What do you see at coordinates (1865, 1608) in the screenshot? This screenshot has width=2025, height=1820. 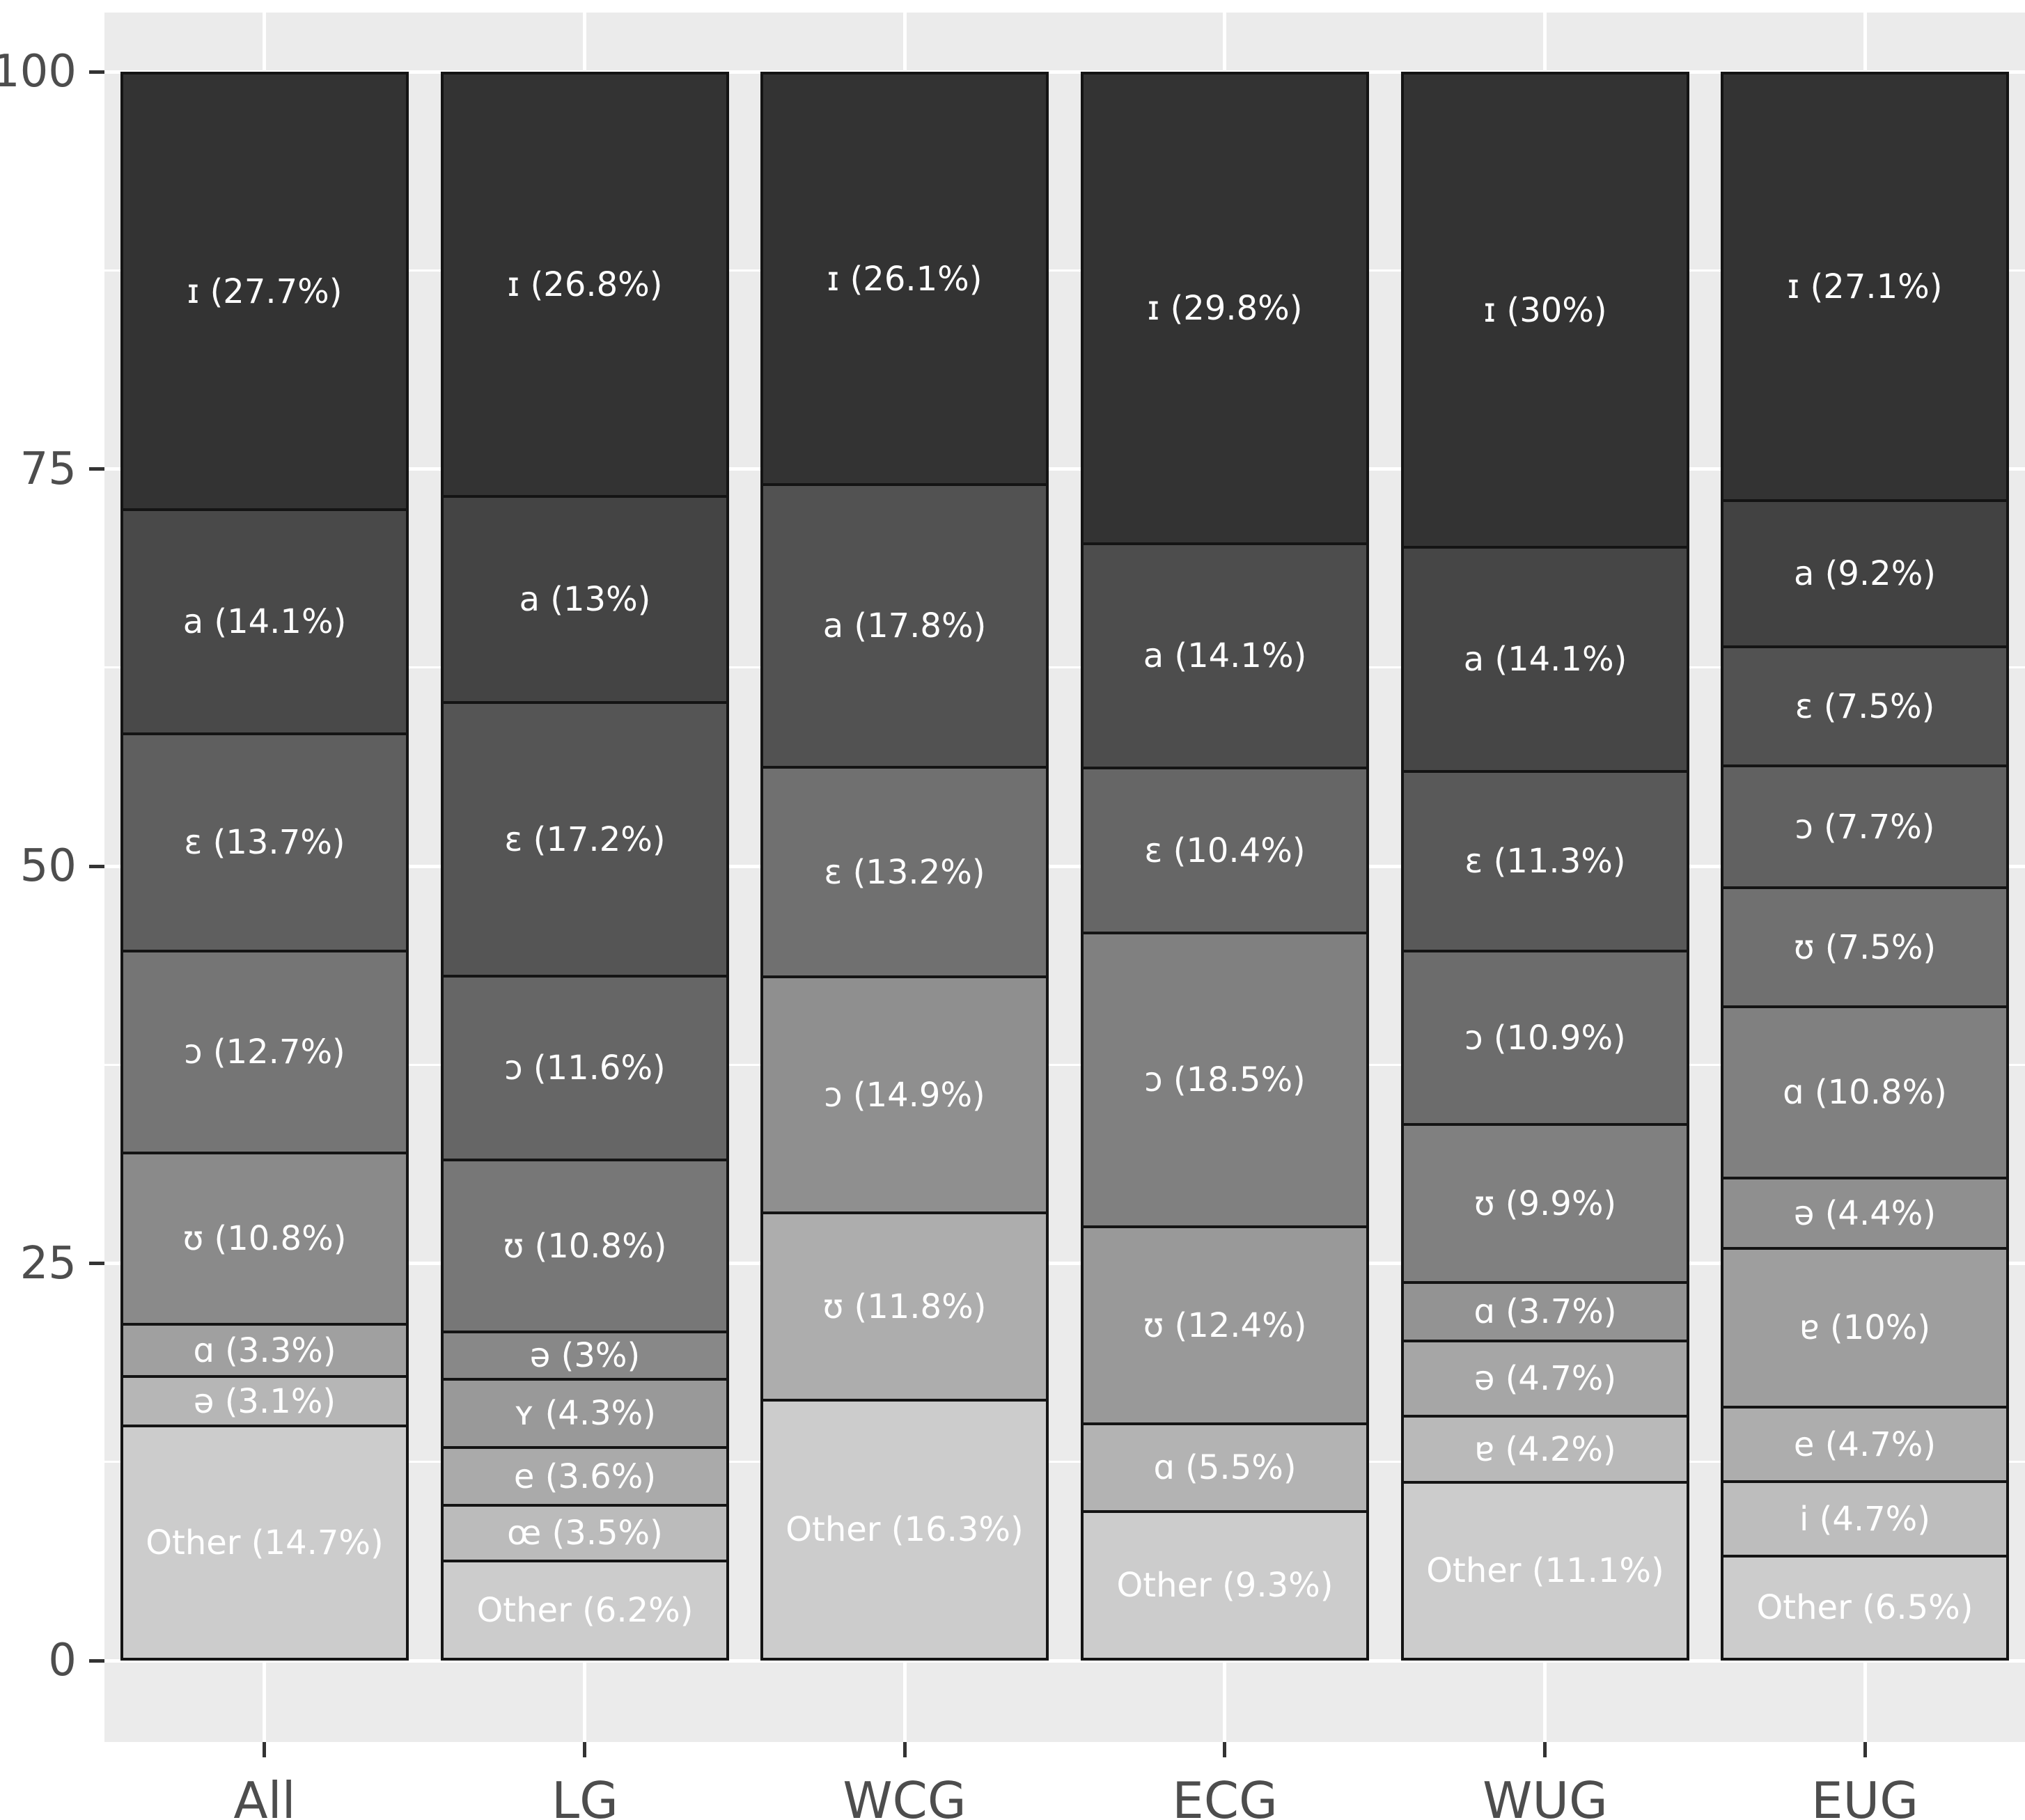 I see `bar-segment-EUG-Other: Other (6.5%)` at bounding box center [1865, 1608].